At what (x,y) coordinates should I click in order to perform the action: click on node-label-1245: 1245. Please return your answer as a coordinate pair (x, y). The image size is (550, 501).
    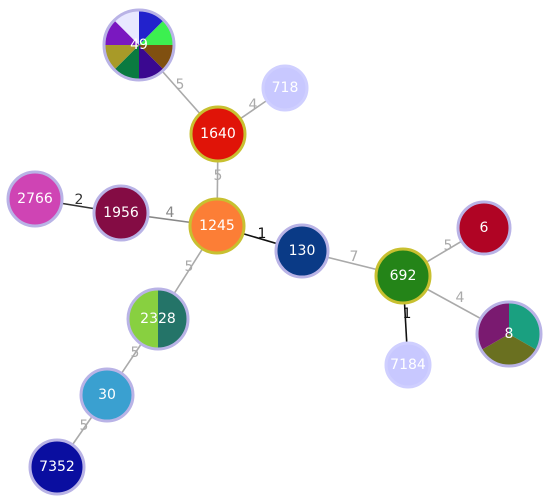
    Looking at the image, I should click on (217, 226).